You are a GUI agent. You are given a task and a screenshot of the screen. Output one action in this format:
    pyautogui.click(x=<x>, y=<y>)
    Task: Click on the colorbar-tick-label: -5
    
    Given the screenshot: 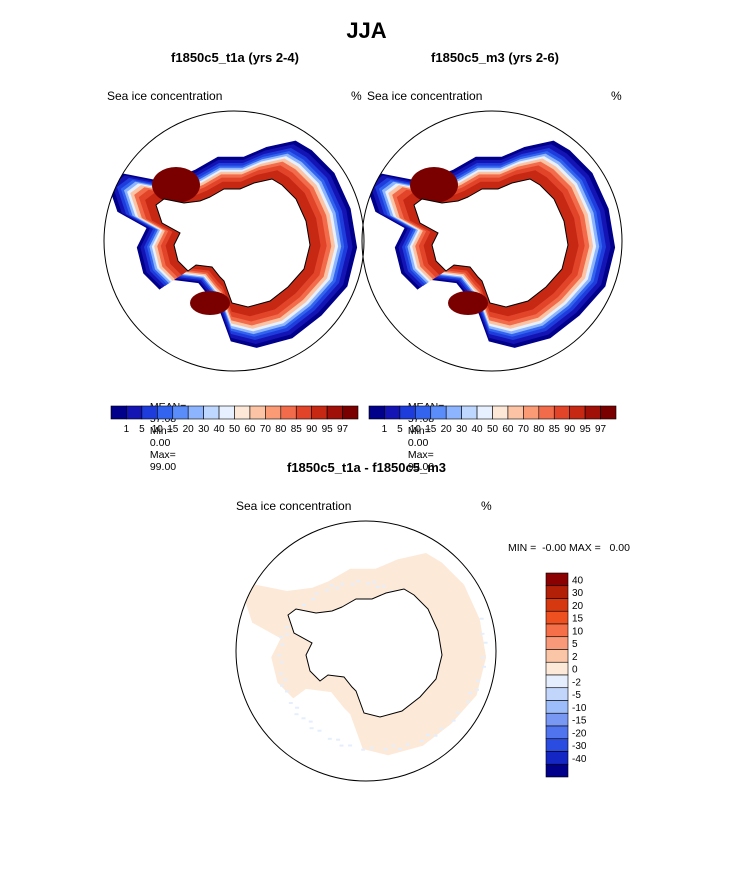 What is the action you would take?
    pyautogui.click(x=576, y=695)
    